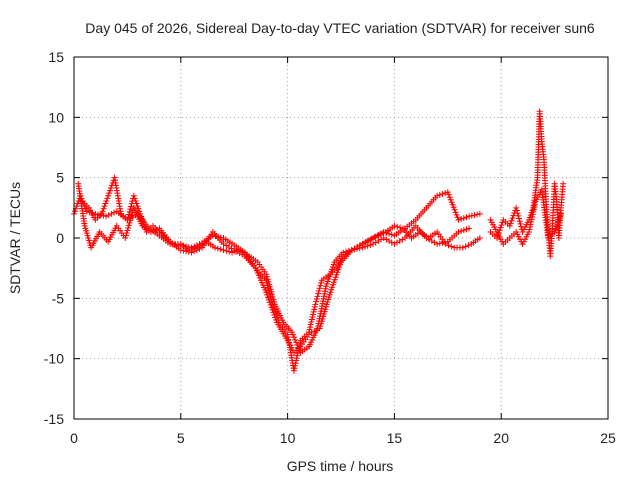 The width and height of the screenshot is (640, 480). What do you see at coordinates (56, 117) in the screenshot?
I see `y-tick-label: 10` at bounding box center [56, 117].